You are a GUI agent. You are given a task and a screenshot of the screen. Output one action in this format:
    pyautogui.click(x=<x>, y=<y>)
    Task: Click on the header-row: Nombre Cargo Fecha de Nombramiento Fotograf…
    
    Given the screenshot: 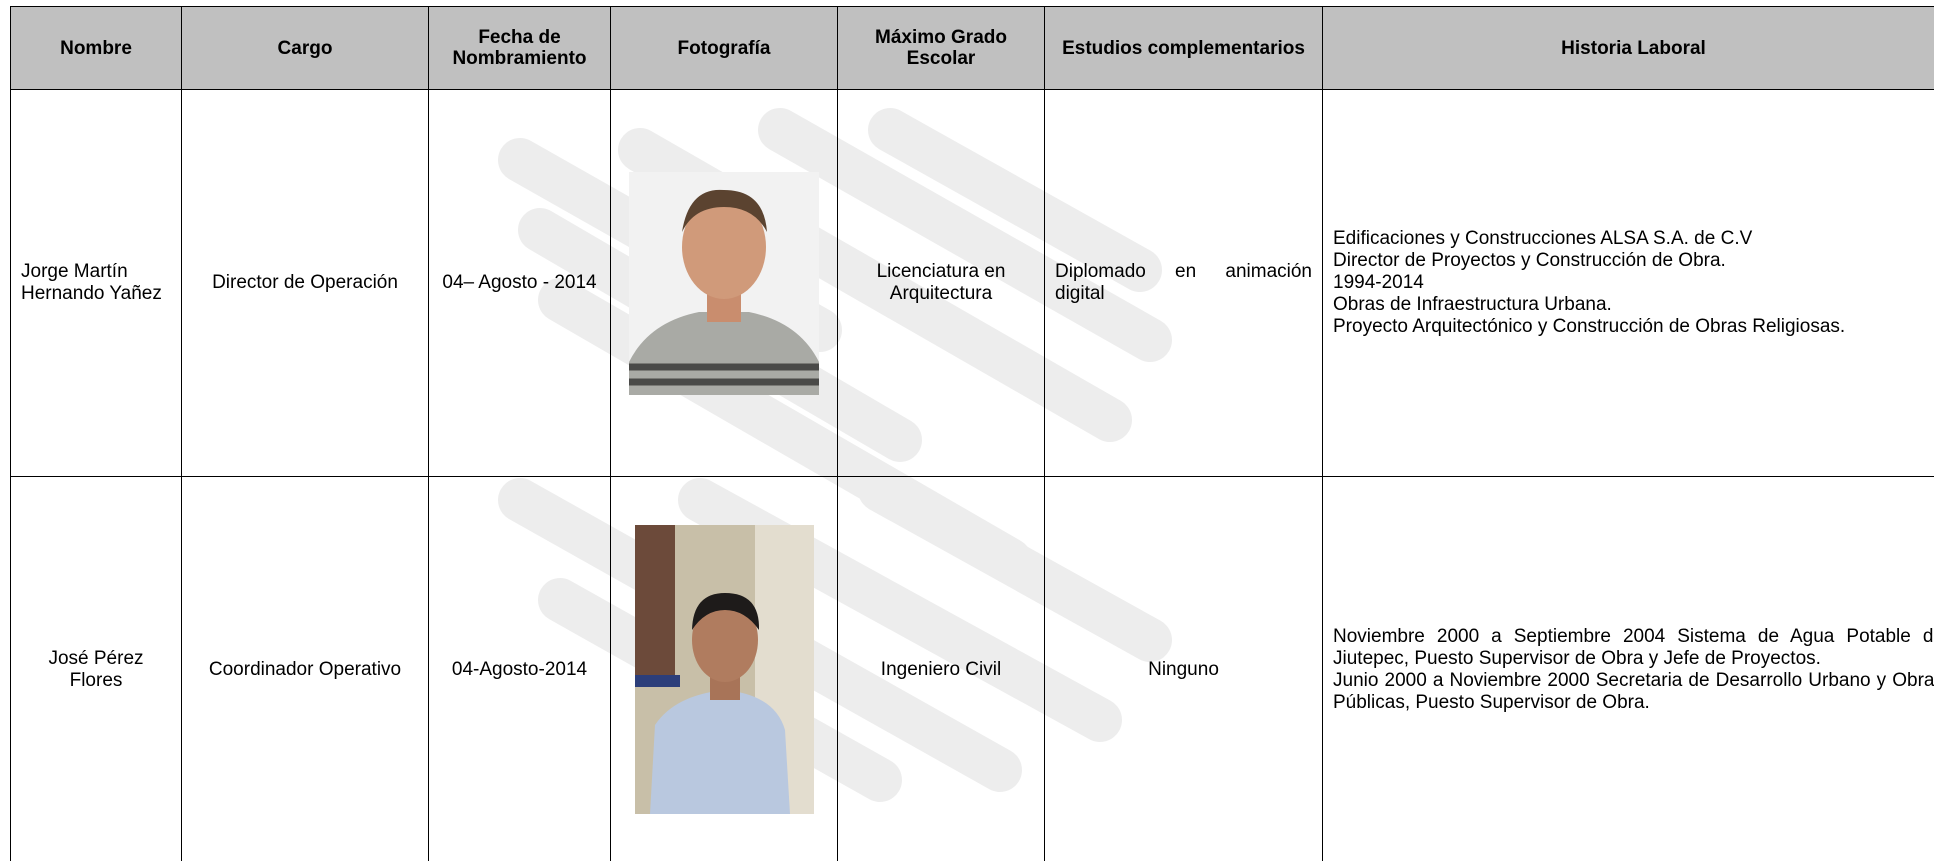 What is the action you would take?
    pyautogui.click(x=972, y=48)
    